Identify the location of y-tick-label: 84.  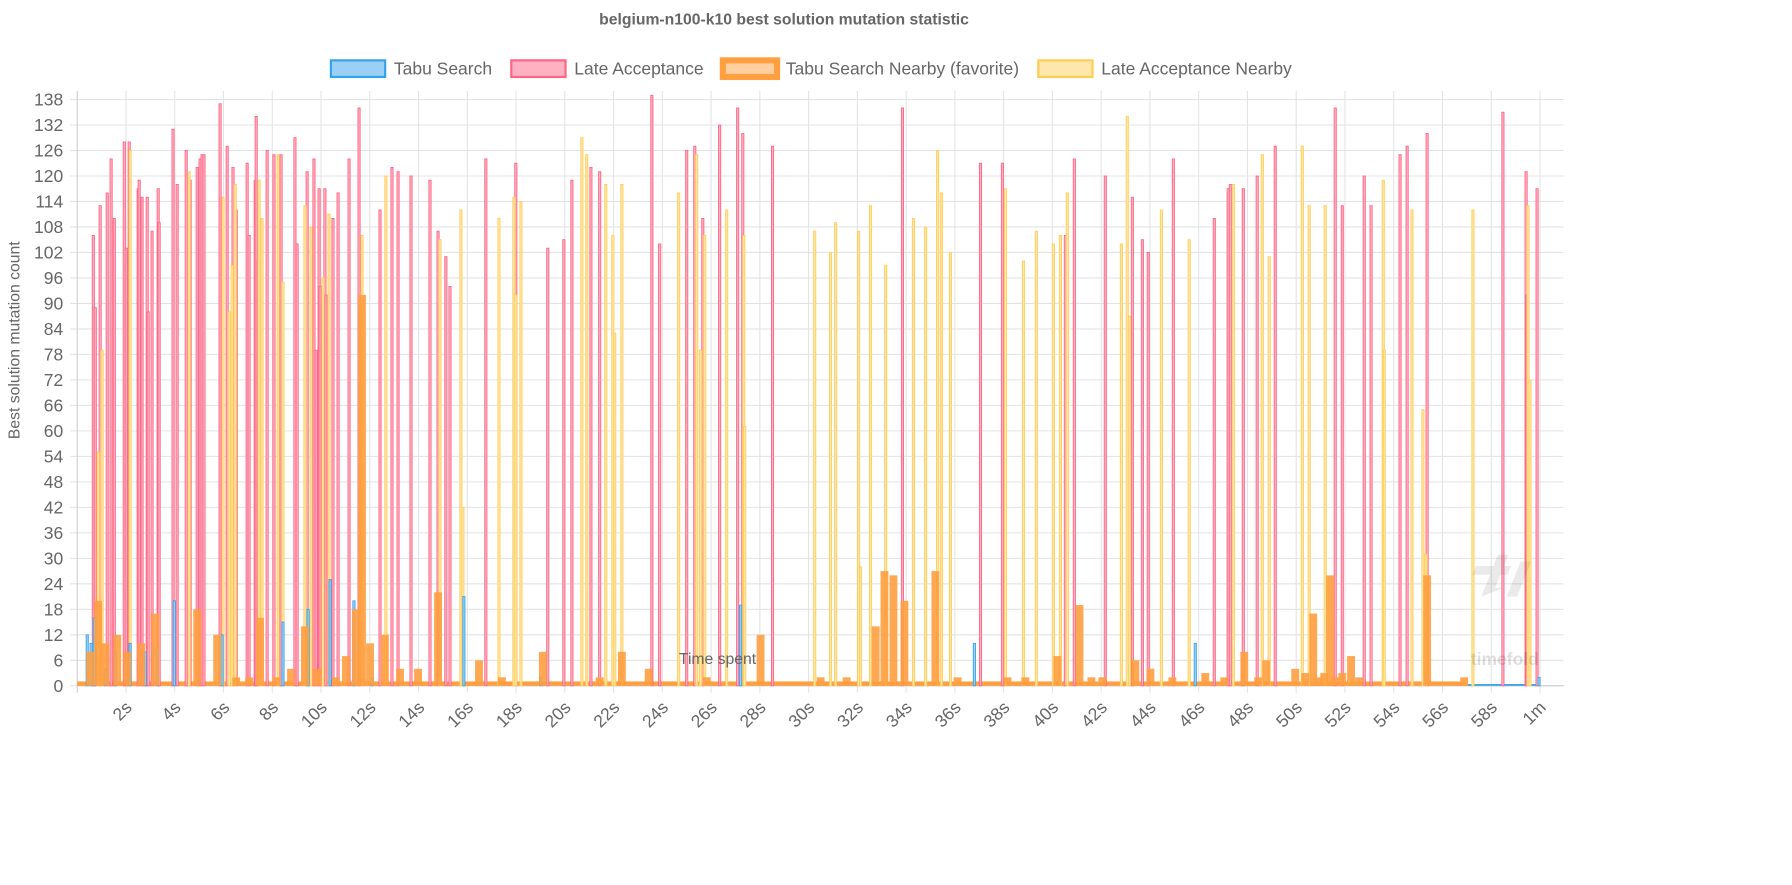
(54, 329).